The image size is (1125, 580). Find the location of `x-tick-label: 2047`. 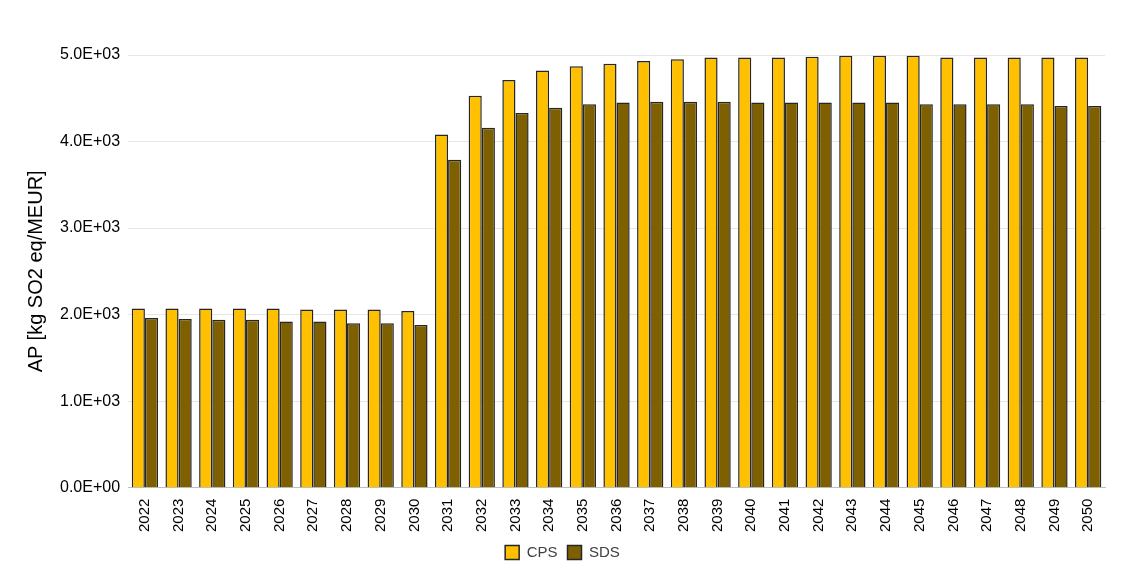

x-tick-label: 2047 is located at coordinates (986, 515).